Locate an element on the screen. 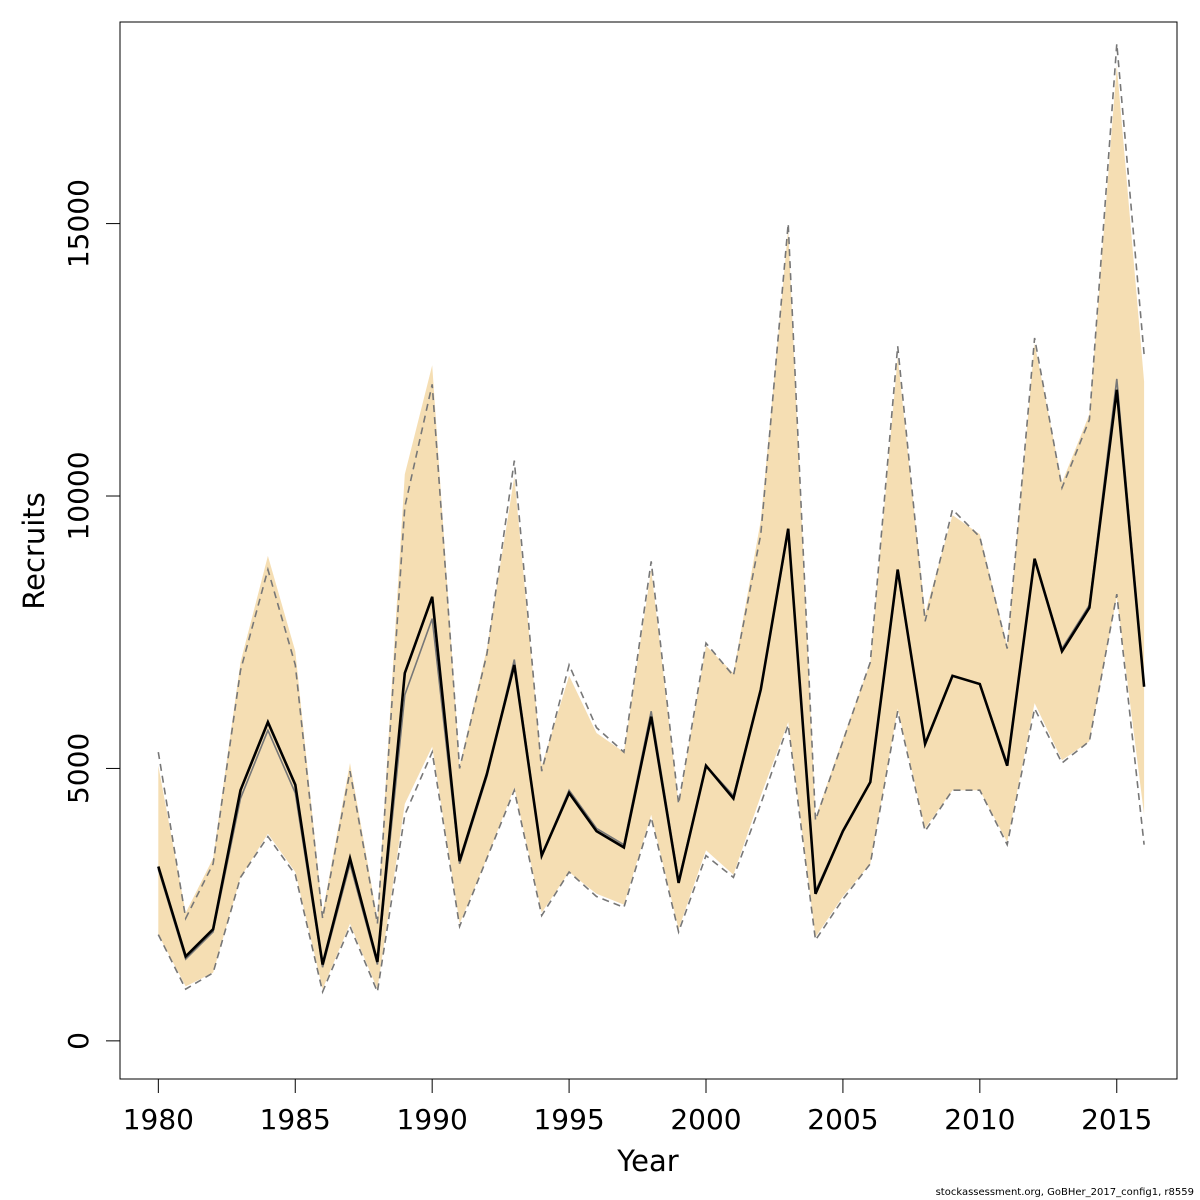  x-tick-label-2010: 2010 is located at coordinates (979, 1119).